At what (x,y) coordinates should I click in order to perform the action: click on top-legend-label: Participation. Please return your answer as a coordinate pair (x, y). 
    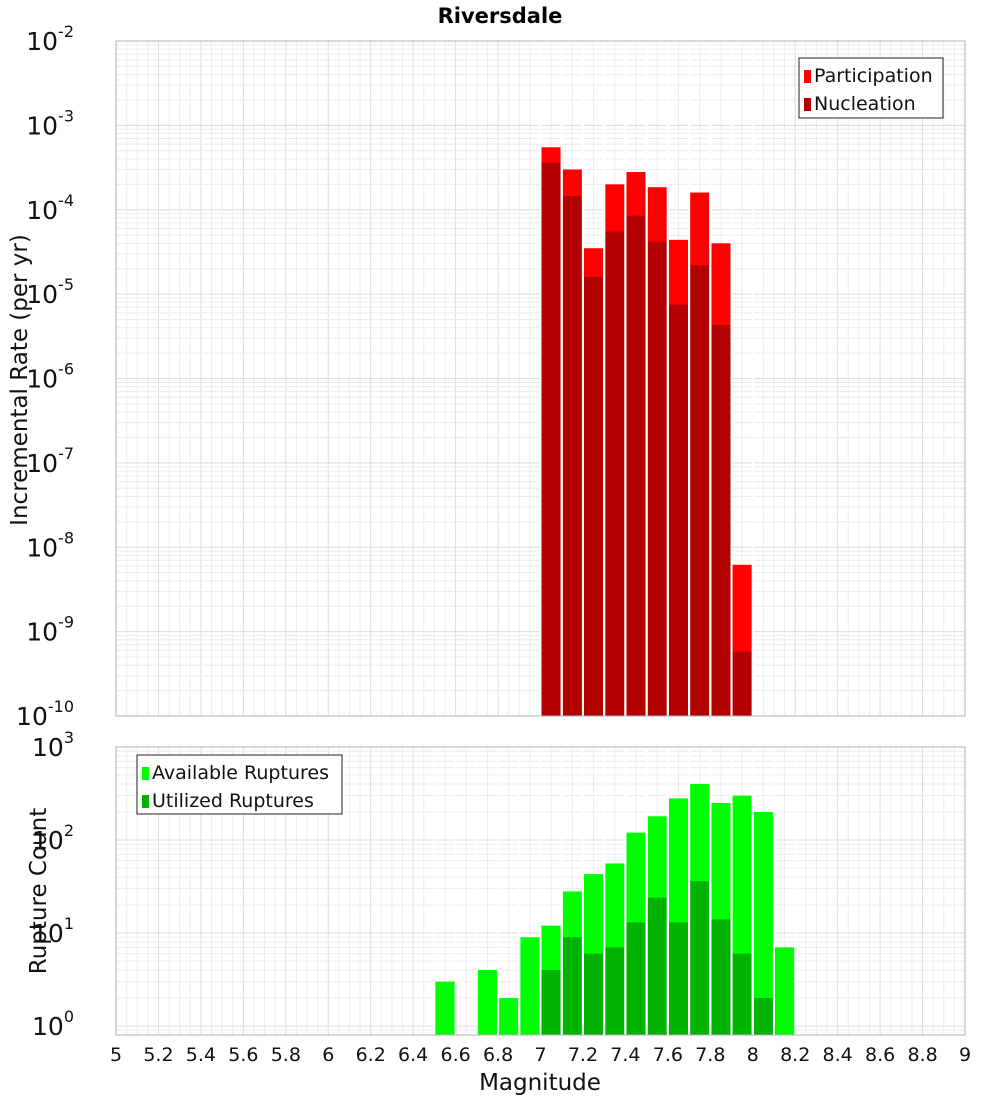
    Looking at the image, I should click on (873, 76).